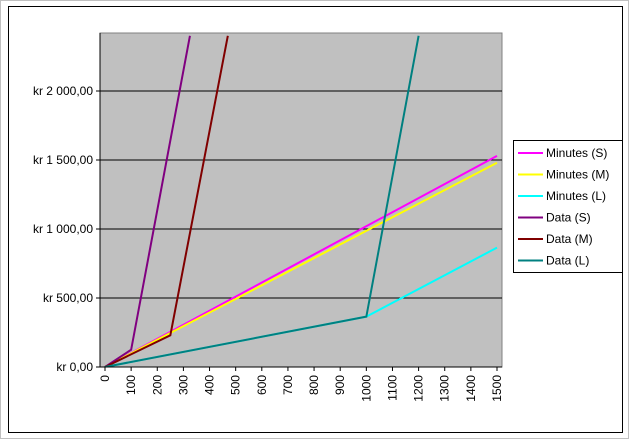  What do you see at coordinates (419, 388) in the screenshot?
I see `x-tick-label: 1200` at bounding box center [419, 388].